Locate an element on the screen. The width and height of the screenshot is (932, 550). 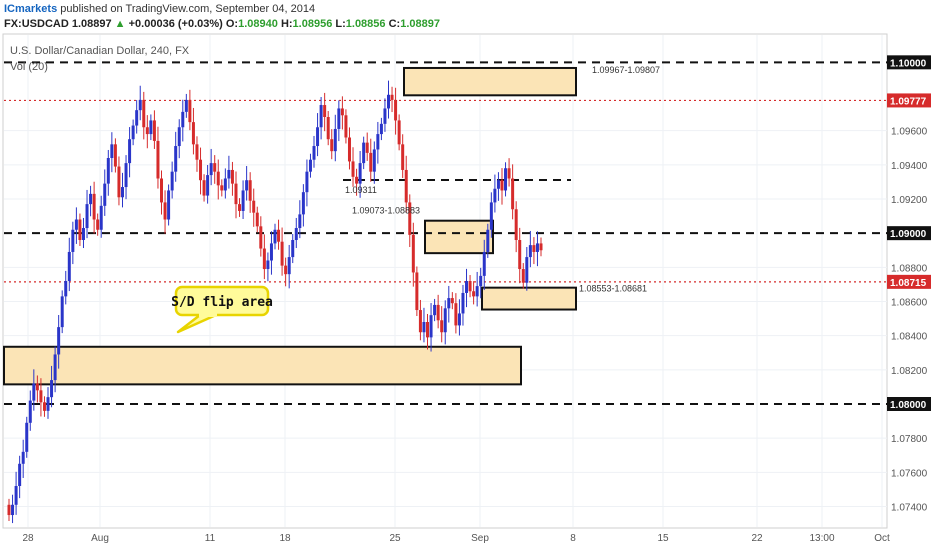
close-label: C: is located at coordinates (394, 24).